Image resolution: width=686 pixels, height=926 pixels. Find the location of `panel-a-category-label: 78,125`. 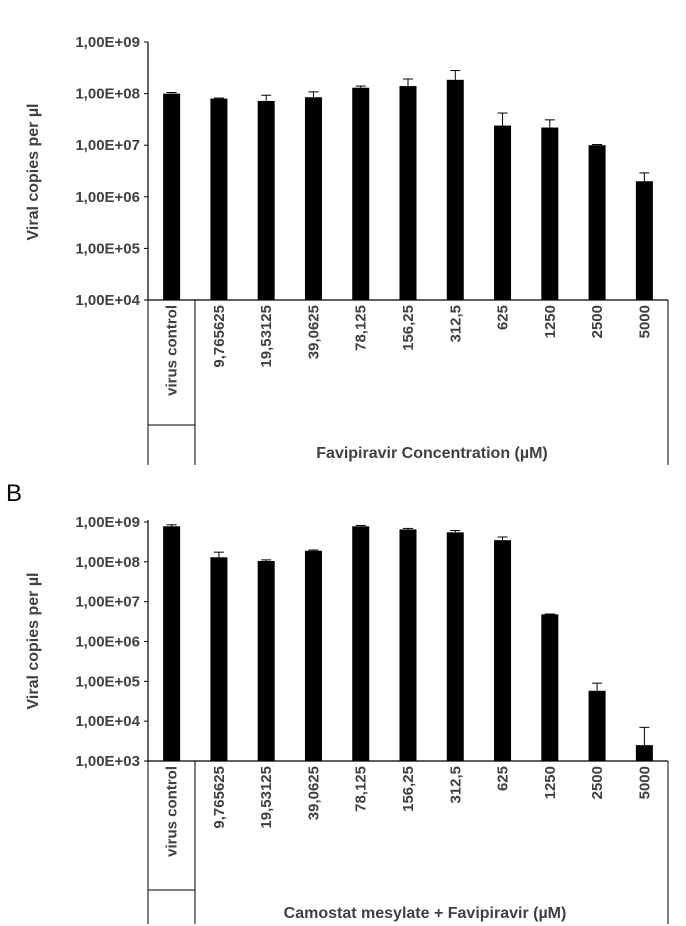

panel-a-category-label: 78,125 is located at coordinates (361, 328).